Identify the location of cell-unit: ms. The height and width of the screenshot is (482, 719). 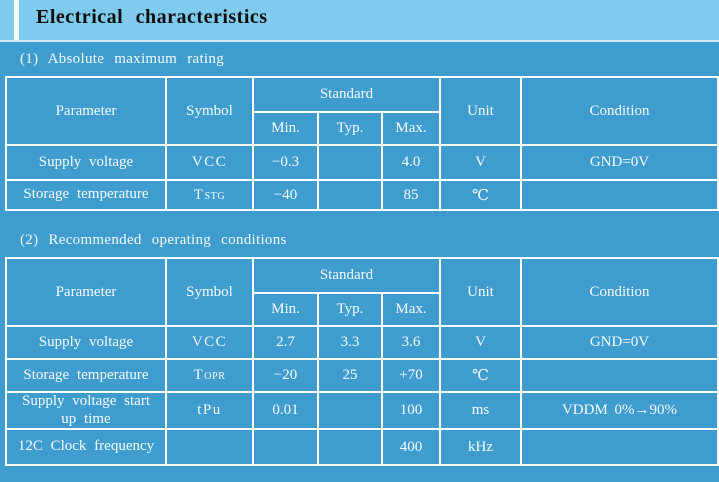
(480, 410).